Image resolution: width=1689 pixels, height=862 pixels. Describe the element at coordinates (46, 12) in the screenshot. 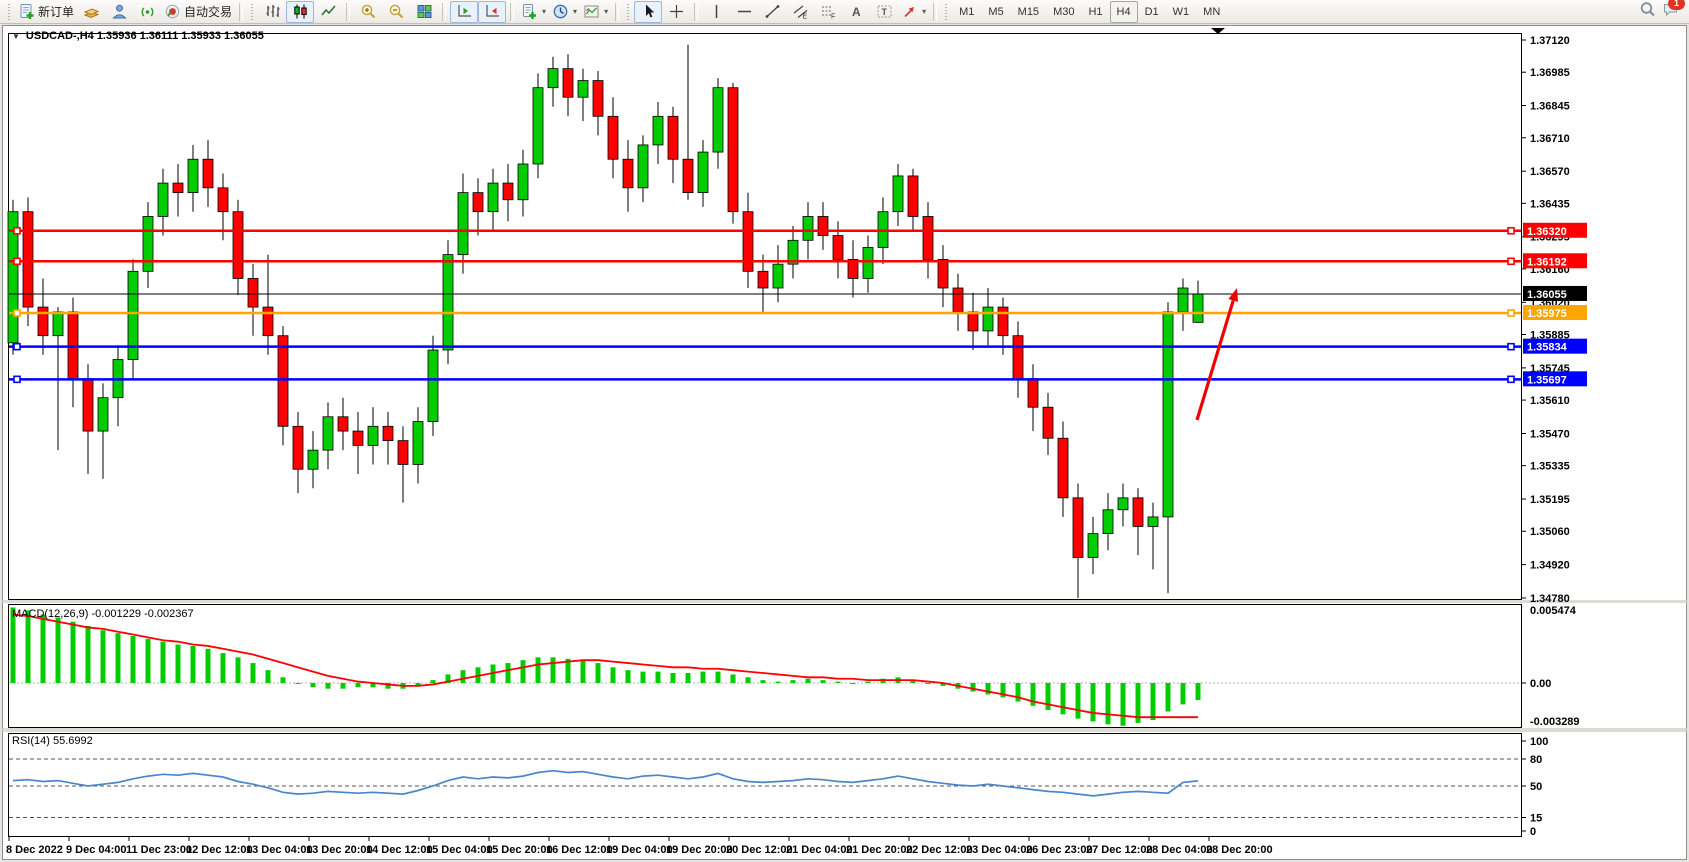

I see `new-order-button: 新订单` at that location.